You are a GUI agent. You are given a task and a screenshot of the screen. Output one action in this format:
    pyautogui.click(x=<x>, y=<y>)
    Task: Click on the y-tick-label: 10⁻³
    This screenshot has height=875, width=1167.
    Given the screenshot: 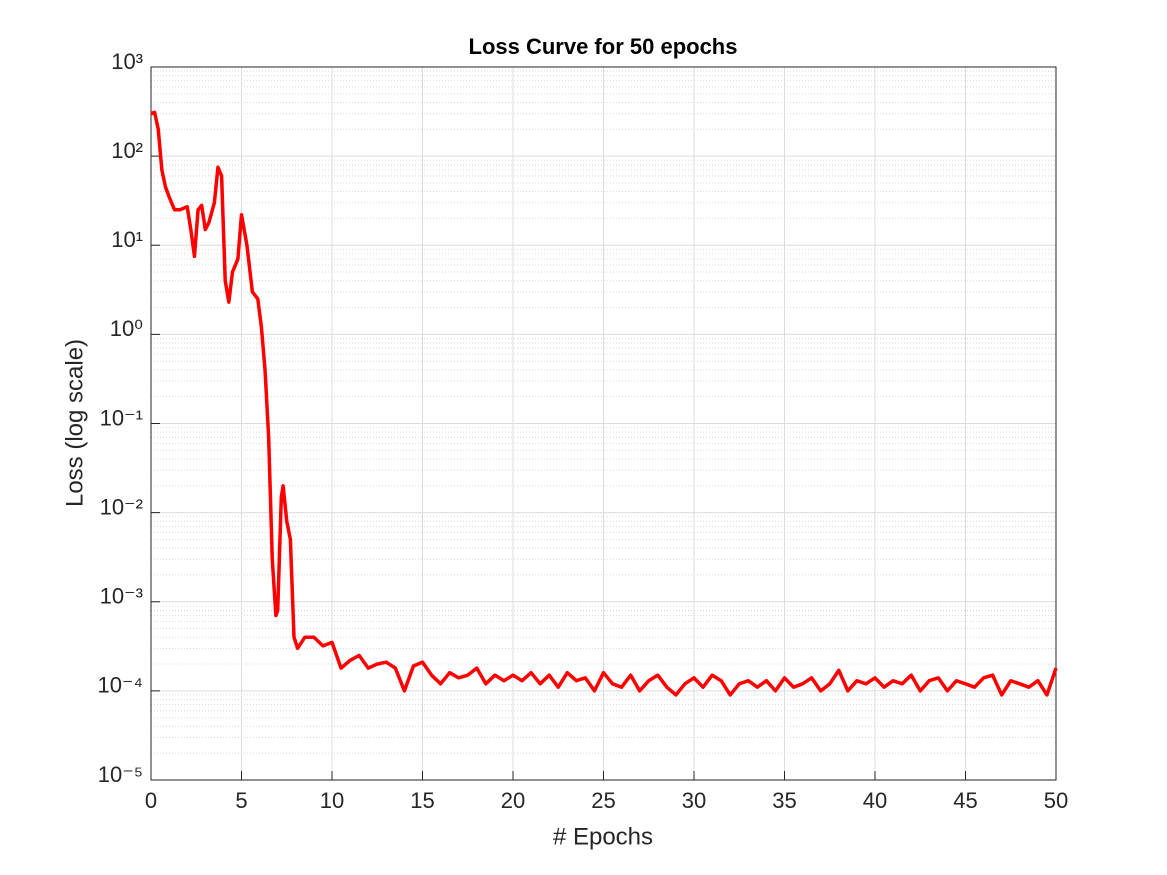 What is the action you would take?
    pyautogui.click(x=121, y=596)
    